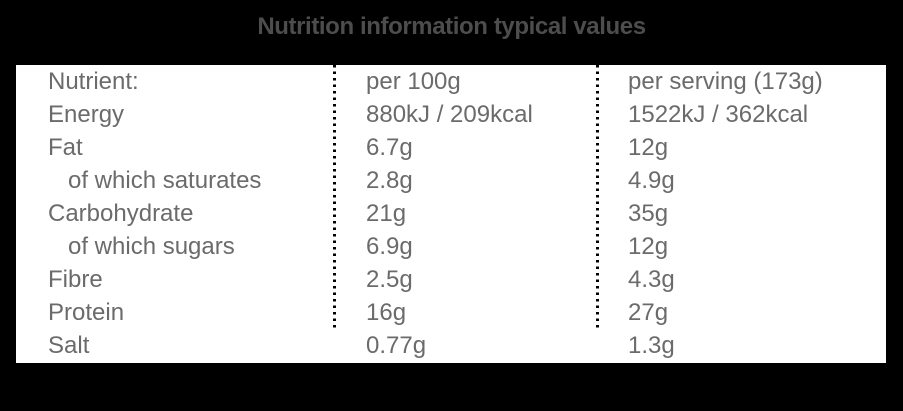 Image resolution: width=903 pixels, height=411 pixels. Describe the element at coordinates (389, 247) in the screenshot. I see `per-100g-value: 6.9g` at that location.